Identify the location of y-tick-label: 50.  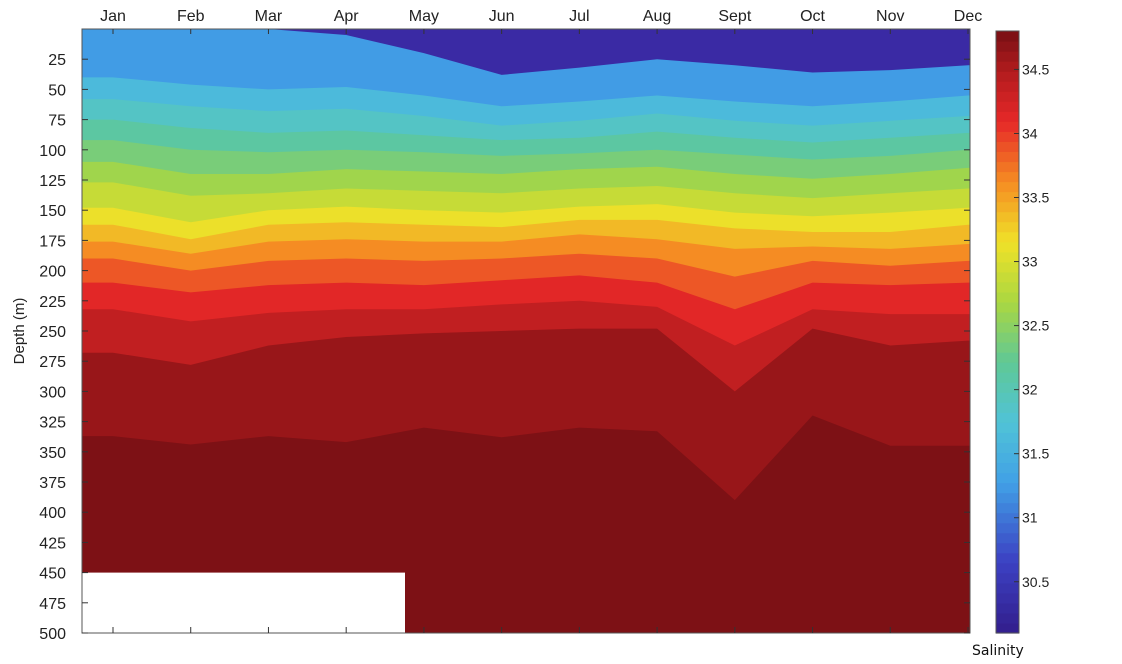
(57, 90).